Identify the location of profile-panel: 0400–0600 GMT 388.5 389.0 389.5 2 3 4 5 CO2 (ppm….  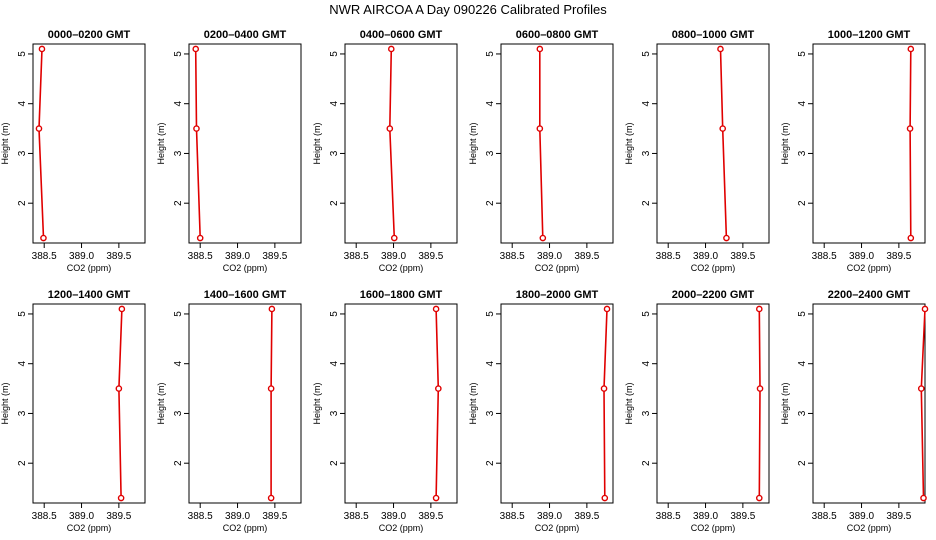
(385, 151).